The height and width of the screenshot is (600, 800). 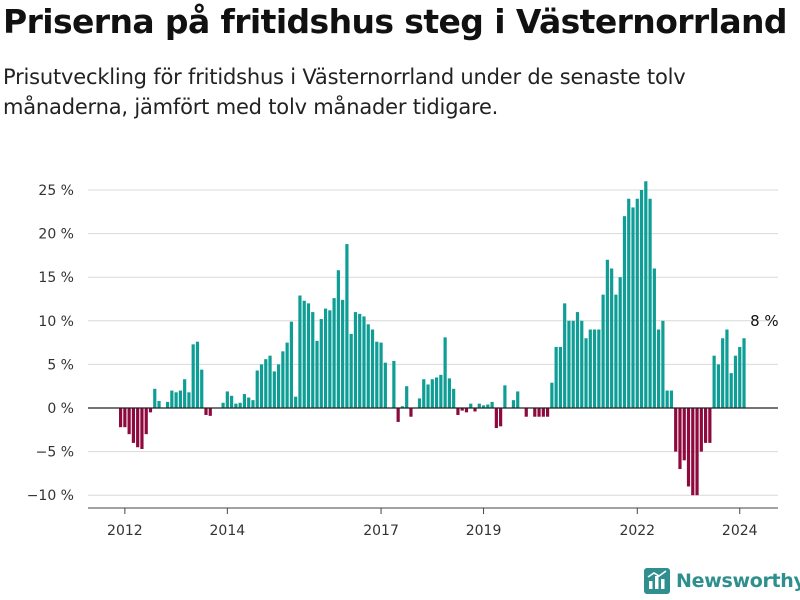 I want to click on y-tick-label: 5 %, so click(x=60, y=365).